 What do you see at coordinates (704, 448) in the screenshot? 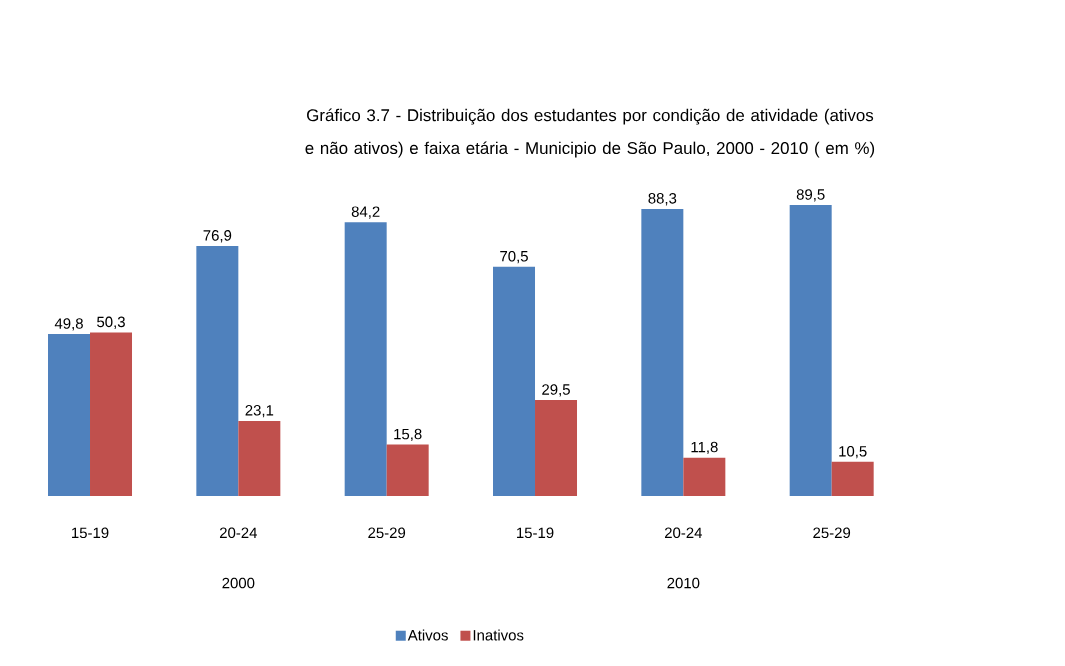
I see `data-label: 11,8` at bounding box center [704, 448].